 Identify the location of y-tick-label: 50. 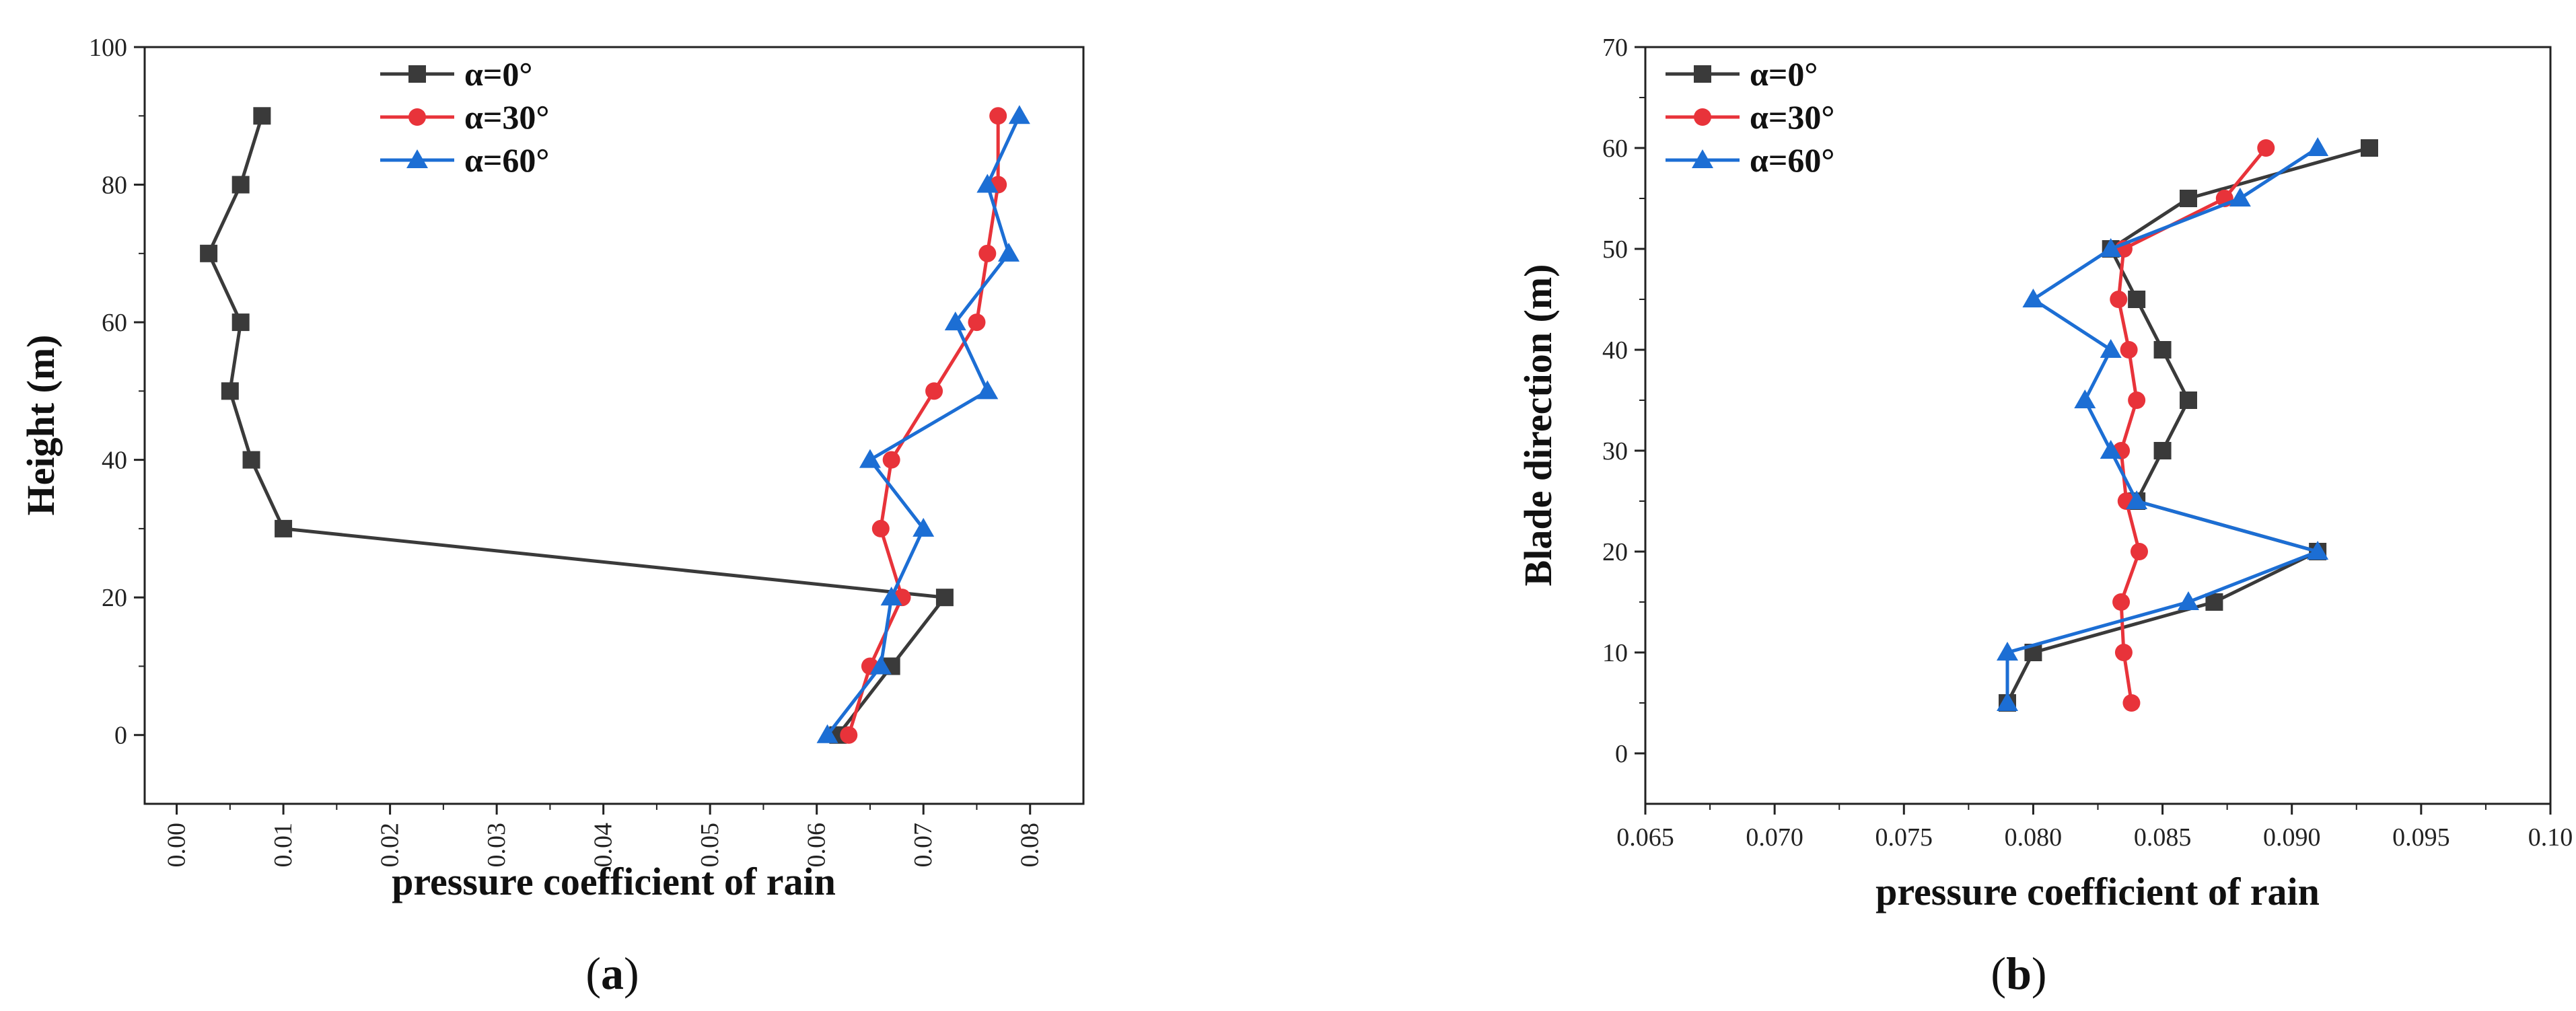
(1615, 249).